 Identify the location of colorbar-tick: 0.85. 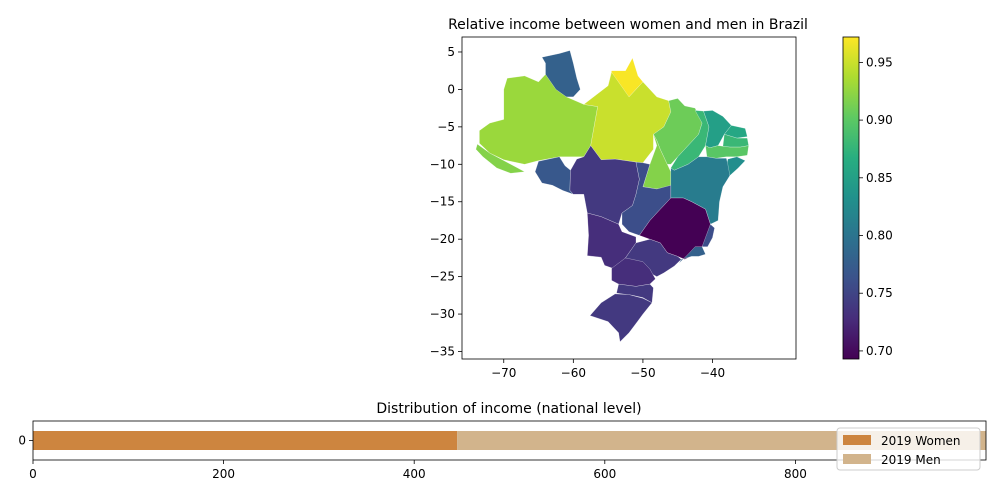
(876, 178).